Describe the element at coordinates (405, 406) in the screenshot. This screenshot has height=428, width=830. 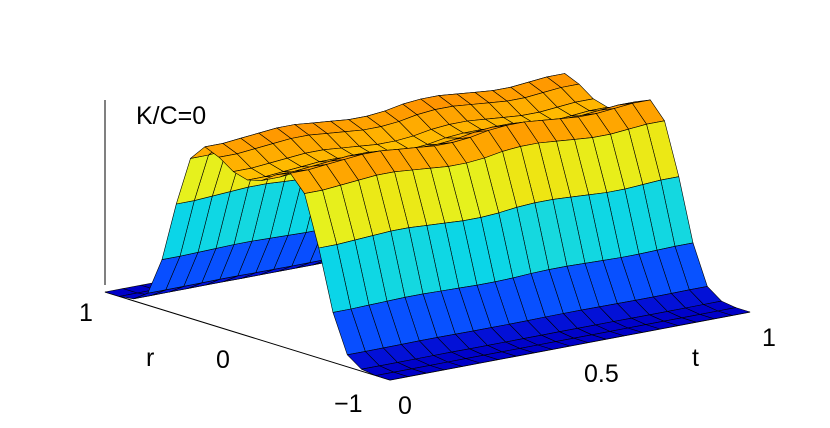
I see `t-tick-label-0: 0` at that location.